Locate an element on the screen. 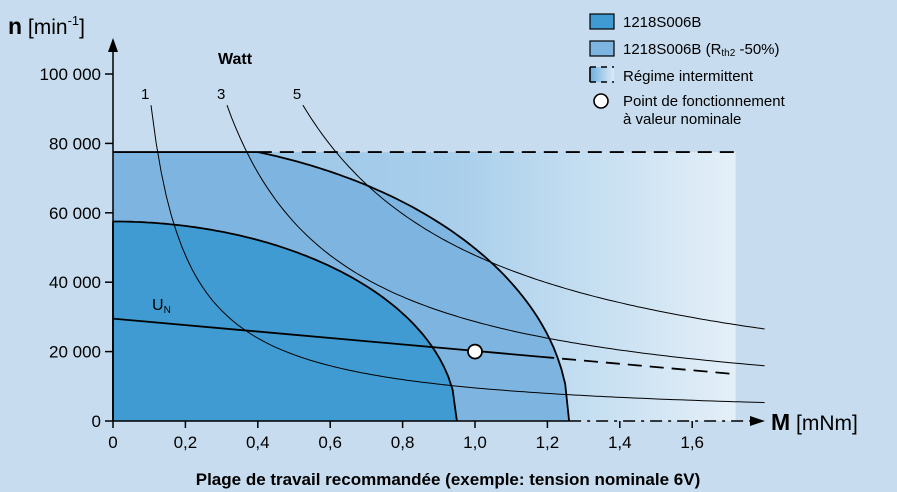  y-tick-label: 80 000 is located at coordinates (75, 143).